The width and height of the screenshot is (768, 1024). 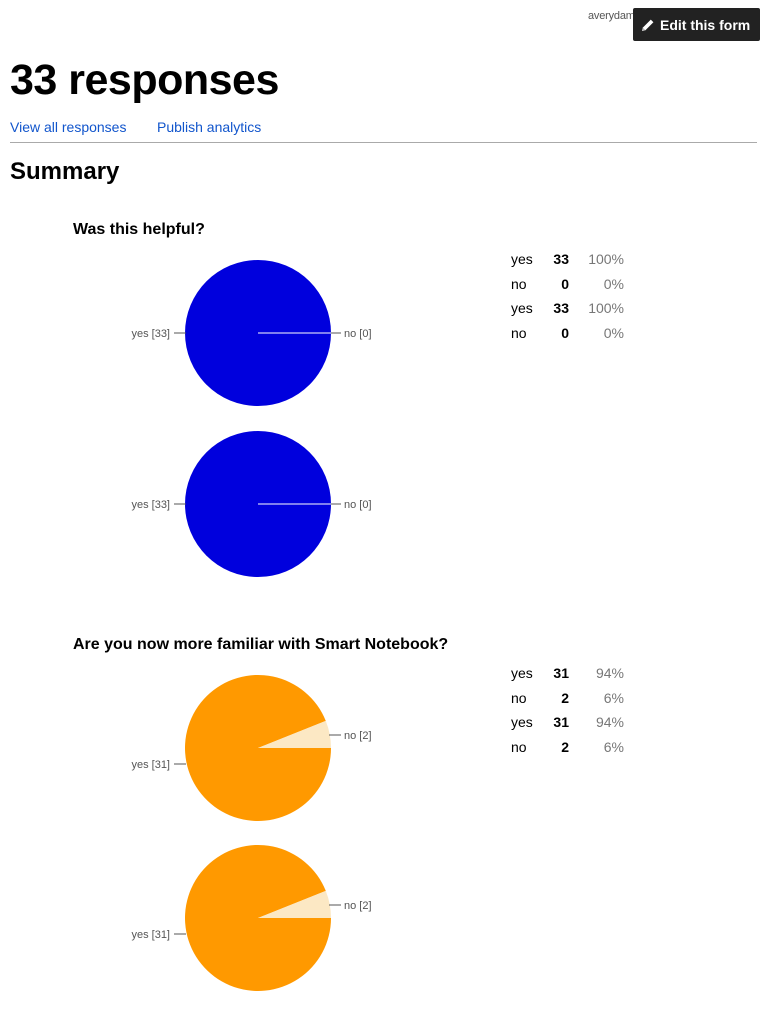 What do you see at coordinates (144, 80) in the screenshot?
I see `page-title: 33 responses` at bounding box center [144, 80].